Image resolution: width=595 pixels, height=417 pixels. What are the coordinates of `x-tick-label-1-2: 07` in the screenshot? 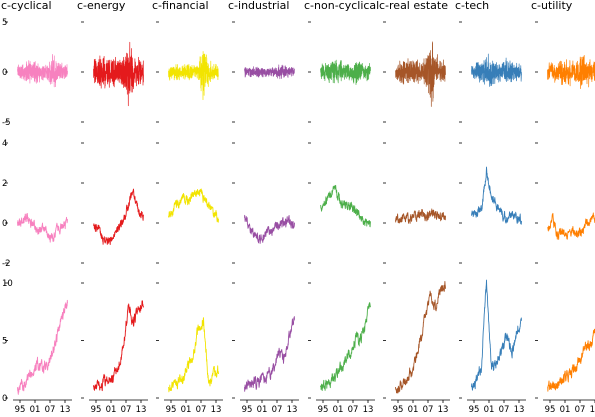 It's located at (126, 410).